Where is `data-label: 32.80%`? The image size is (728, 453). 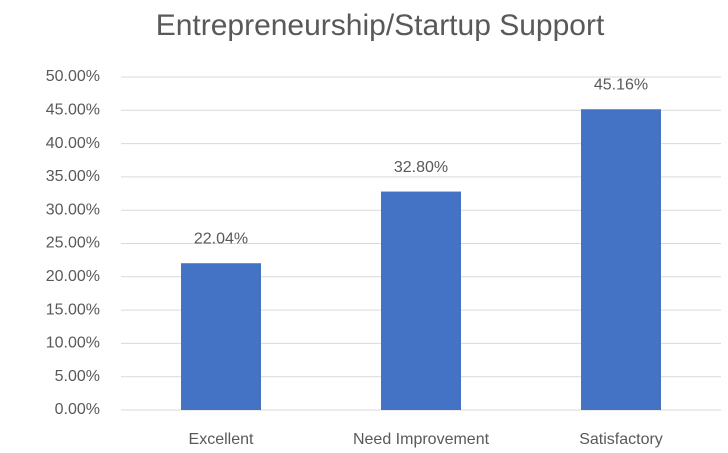
data-label: 32.80% is located at coordinates (421, 167).